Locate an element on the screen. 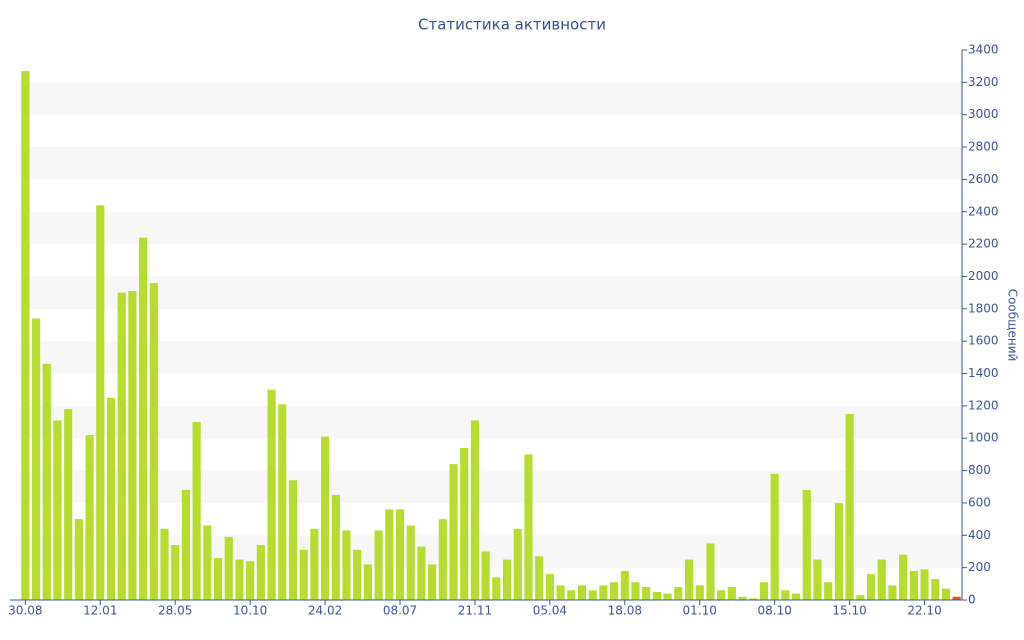 Image resolution: width=1024 pixels, height=640 pixels. x-tick-label: 01.10 is located at coordinates (700, 611).